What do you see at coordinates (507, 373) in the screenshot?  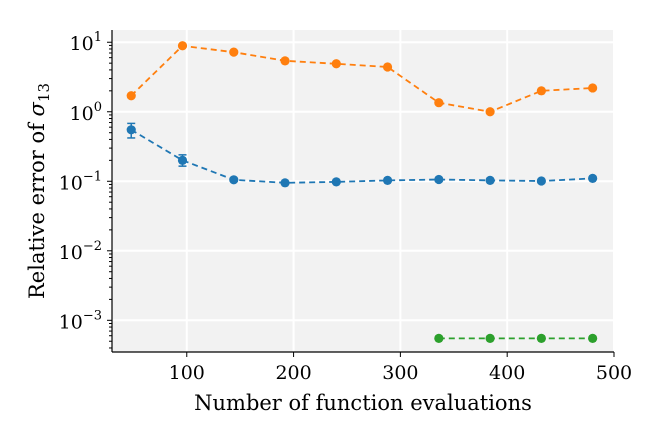 I see `x-tick-label: 400` at bounding box center [507, 373].